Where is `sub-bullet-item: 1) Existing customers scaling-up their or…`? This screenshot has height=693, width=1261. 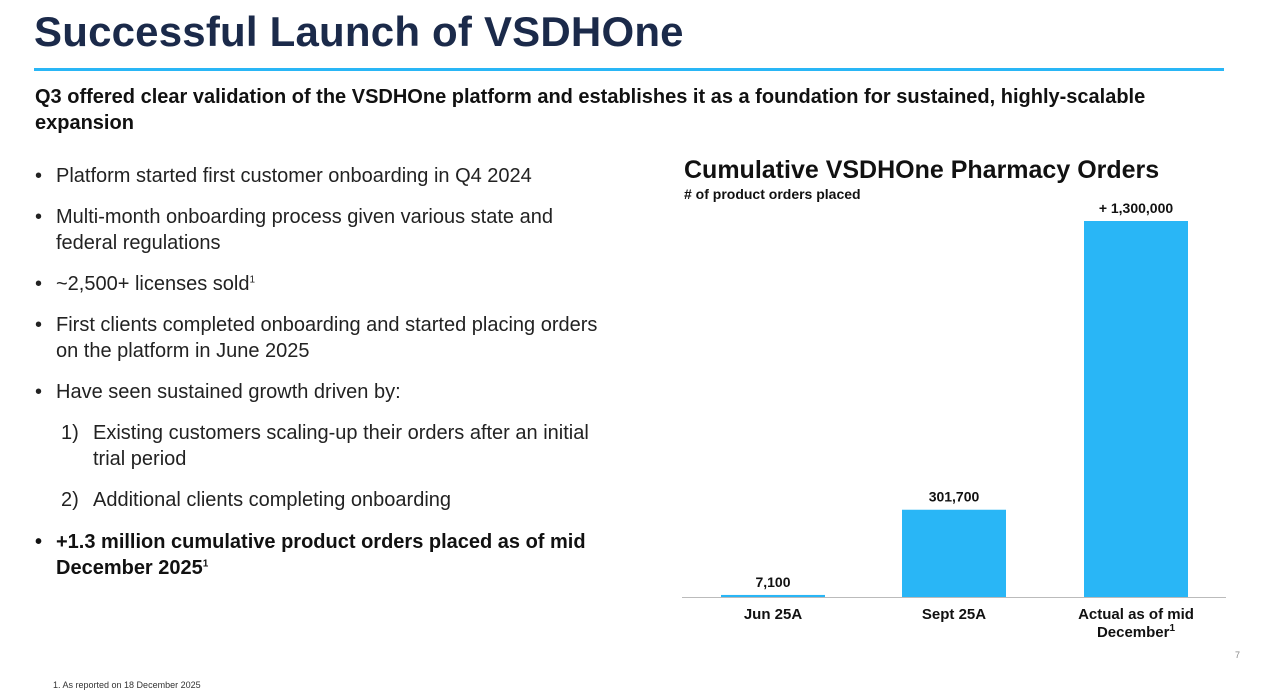
sub-bullet-item: 1) Existing customers scaling-up their or… is located at coordinates (325, 446).